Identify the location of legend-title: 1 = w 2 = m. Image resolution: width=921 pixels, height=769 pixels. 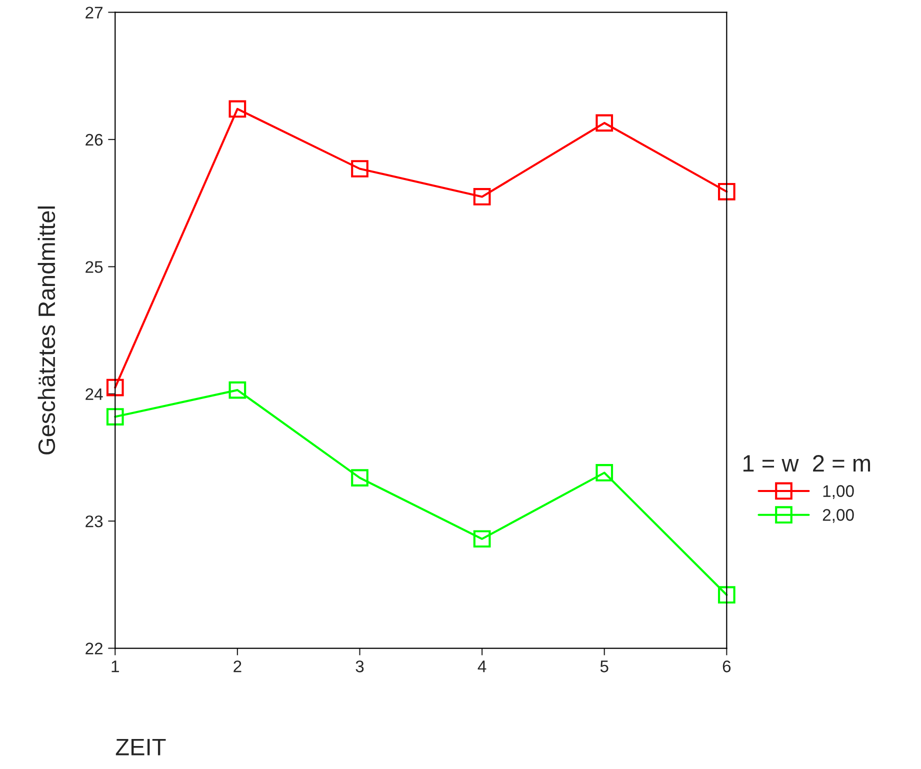
(806, 463).